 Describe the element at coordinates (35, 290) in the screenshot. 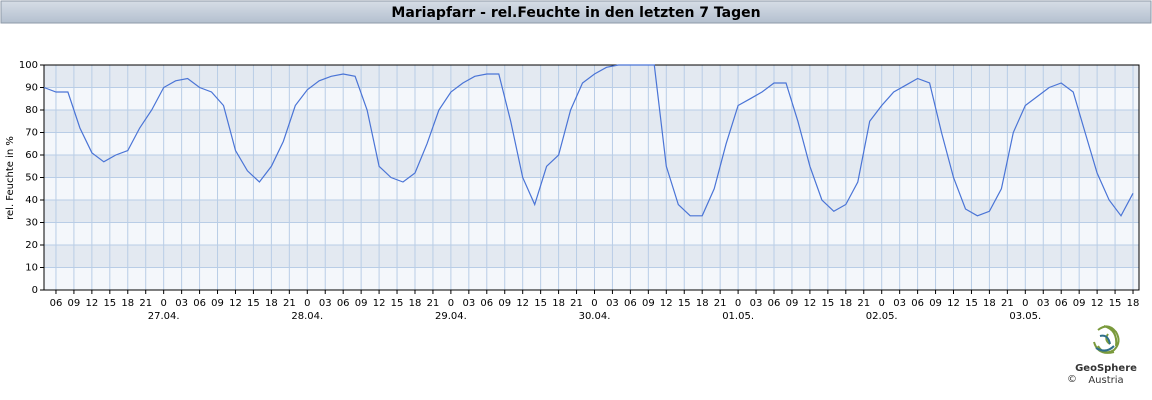

I see `y-tick-label: 0` at that location.